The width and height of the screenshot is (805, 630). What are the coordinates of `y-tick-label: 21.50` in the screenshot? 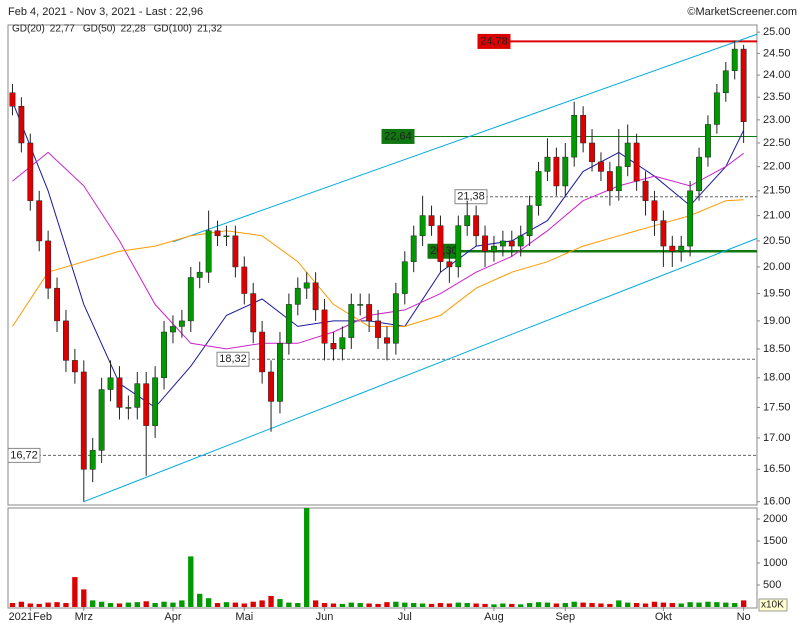 It's located at (777, 191).